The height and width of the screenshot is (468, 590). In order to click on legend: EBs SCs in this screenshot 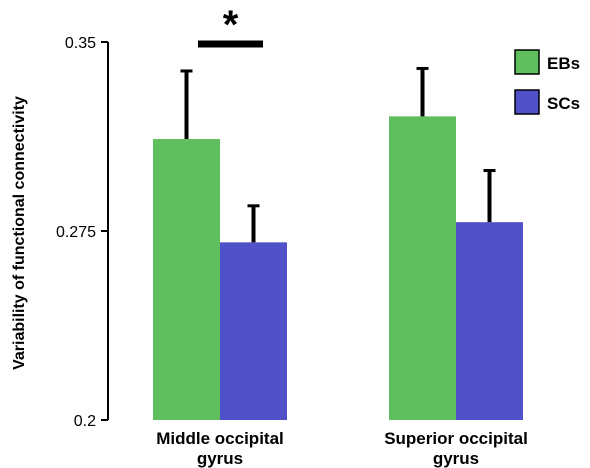, I will do `click(547, 82)`.